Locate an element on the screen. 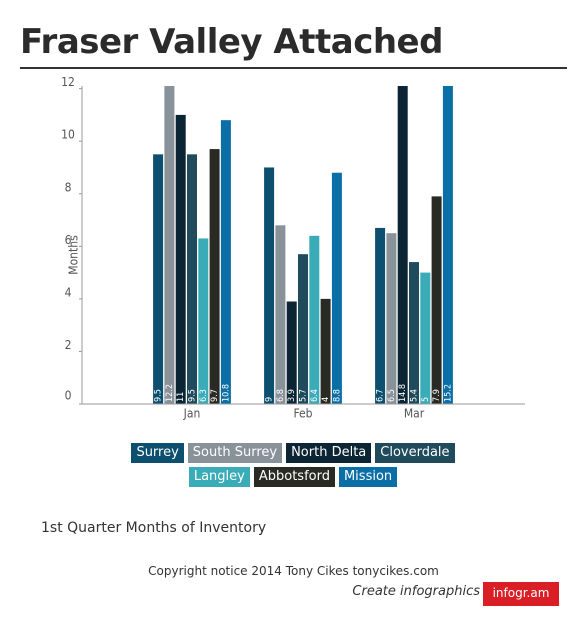 The height and width of the screenshot is (627, 587). value-label: 5.7 is located at coordinates (304, 395).